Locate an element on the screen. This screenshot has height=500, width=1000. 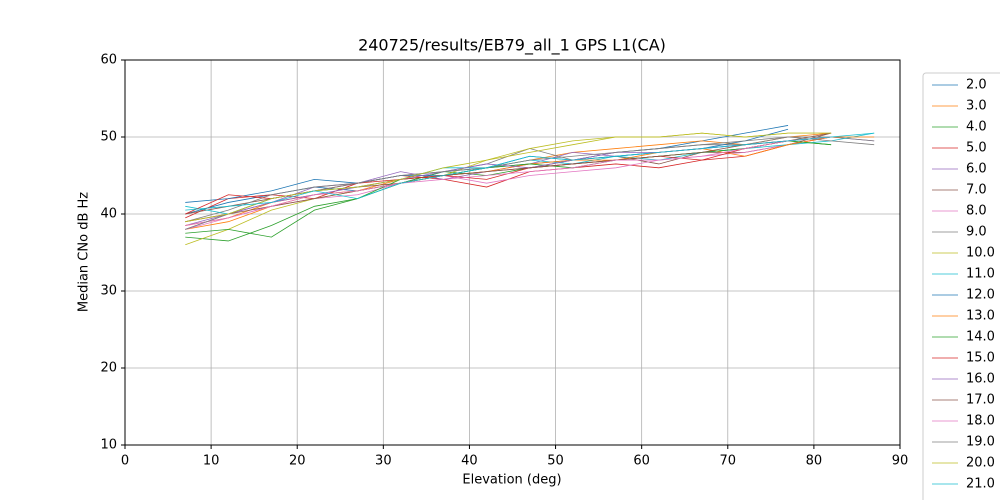
legend-label: 18.0 is located at coordinates (980, 421).